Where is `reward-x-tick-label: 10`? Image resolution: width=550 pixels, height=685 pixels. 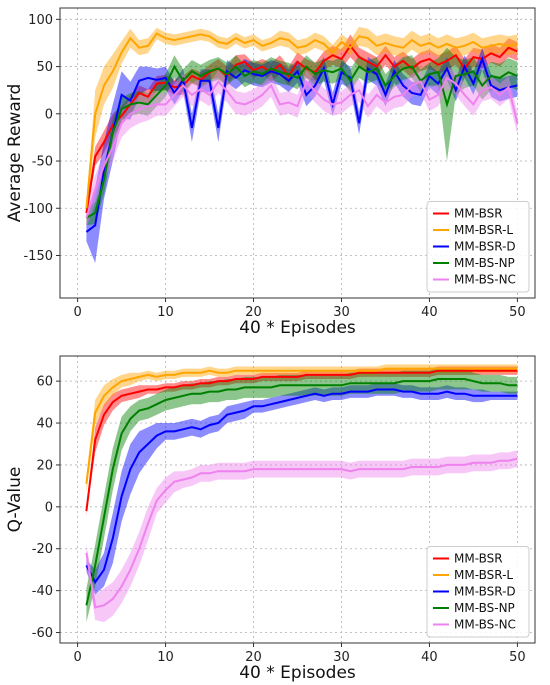 reward-x-tick-label: 10 is located at coordinates (165, 312).